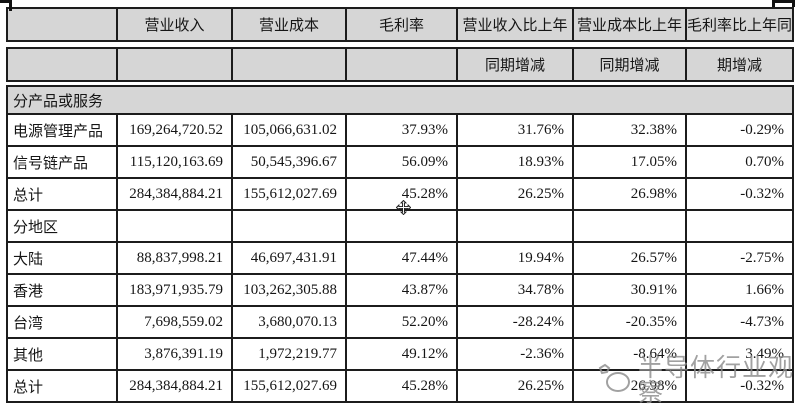  What do you see at coordinates (289, 258) in the screenshot?
I see `cell: 46,697,431.91` at bounding box center [289, 258].